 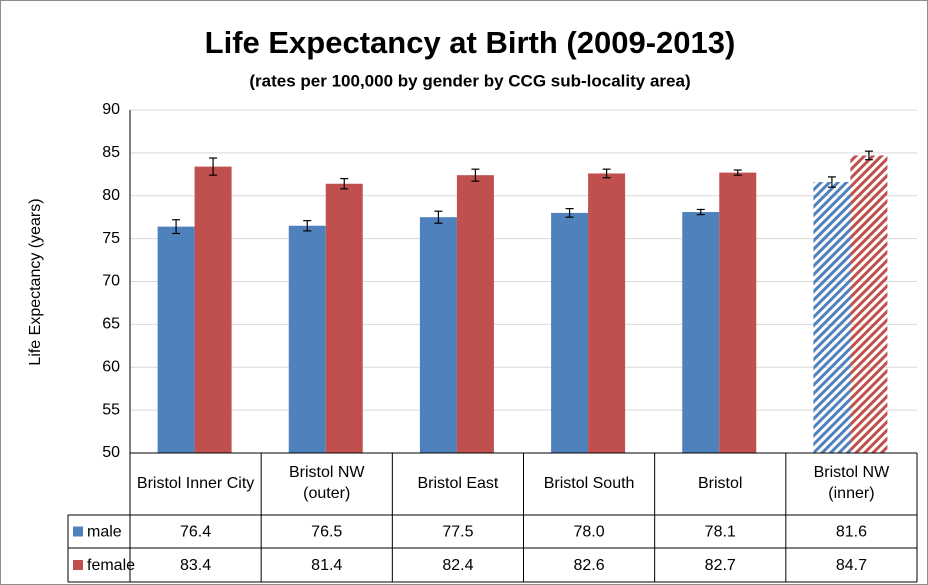 What do you see at coordinates (589, 532) in the screenshot?
I see `table-value: 78.0` at bounding box center [589, 532].